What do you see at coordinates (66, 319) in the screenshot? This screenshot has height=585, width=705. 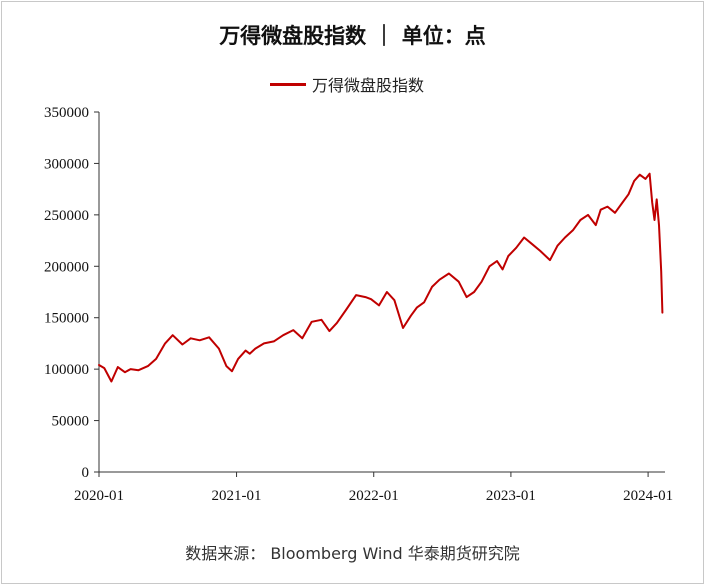 I see `y-tick-label: 150000` at bounding box center [66, 319].